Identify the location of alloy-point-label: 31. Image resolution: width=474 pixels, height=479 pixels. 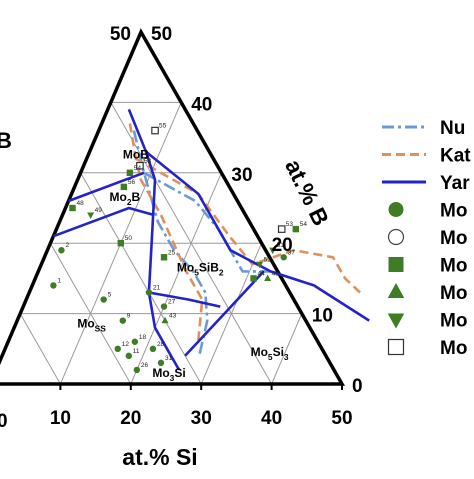
(169, 358).